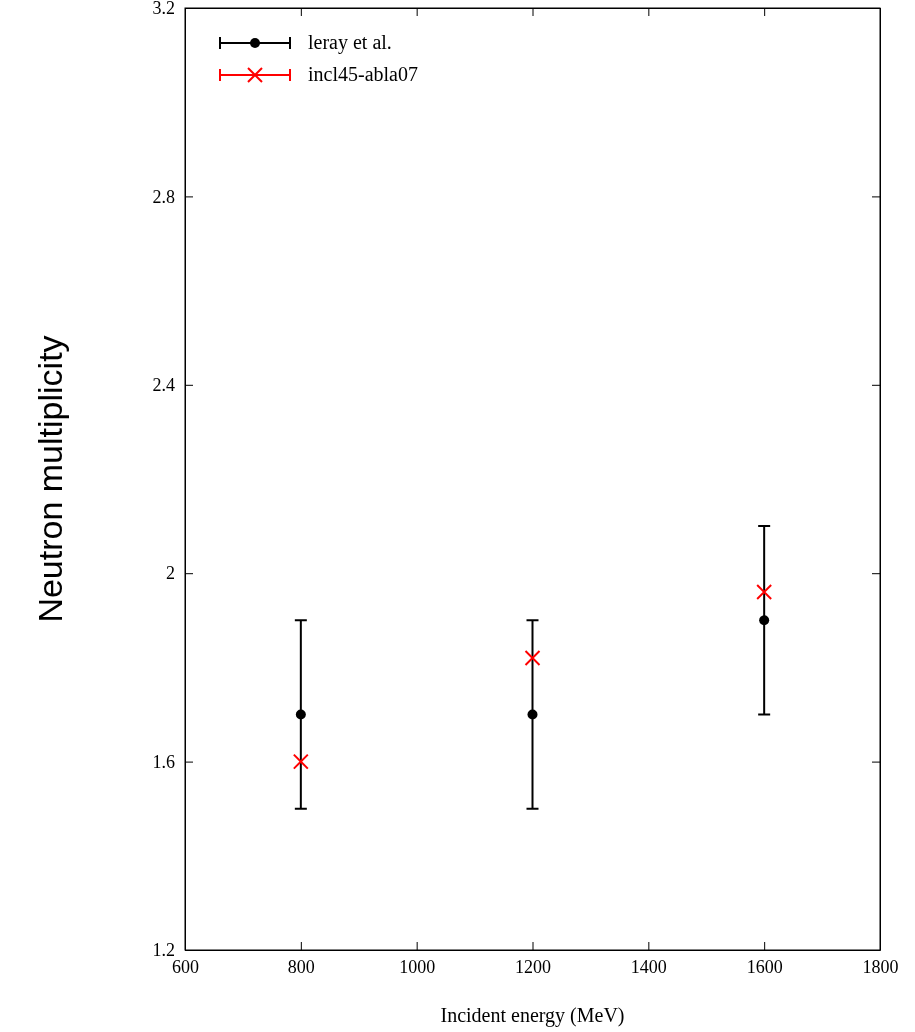  What do you see at coordinates (363, 74) in the screenshot?
I see `legend-label: incl45-abla07` at bounding box center [363, 74].